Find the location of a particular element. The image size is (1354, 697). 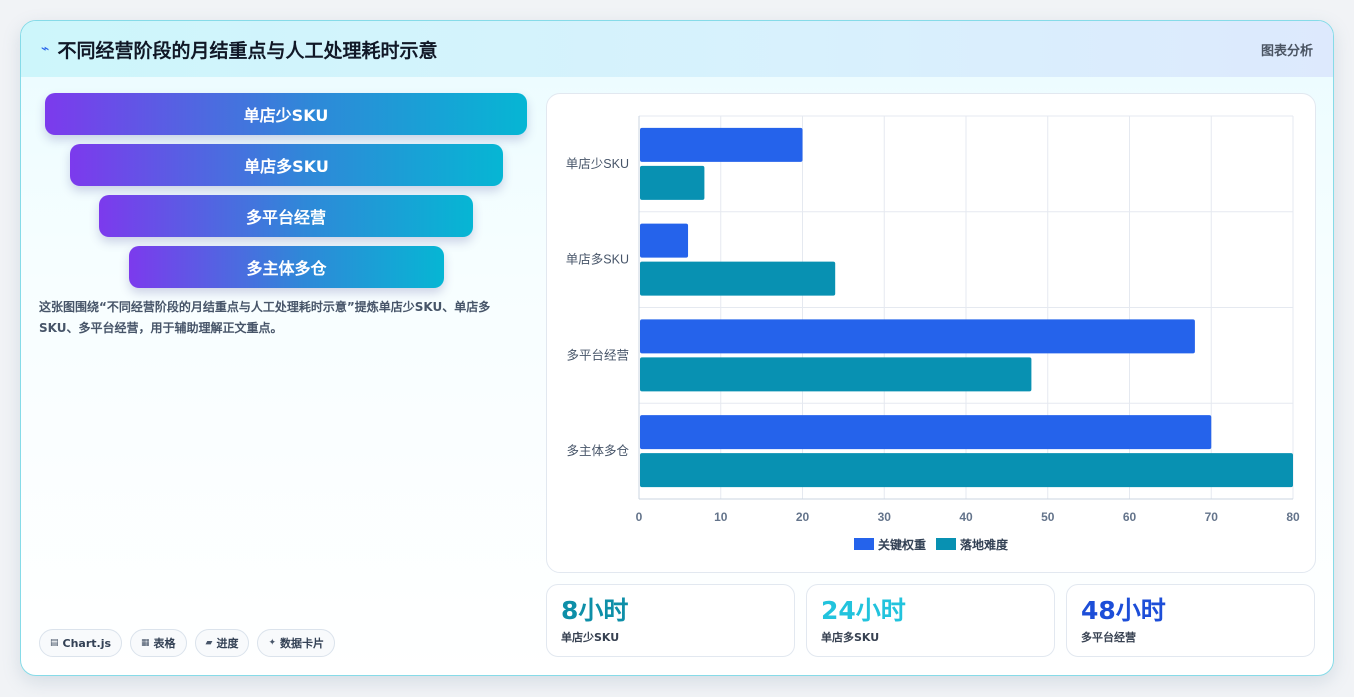

y-tick-label: 多主体多仓 is located at coordinates (597, 451).